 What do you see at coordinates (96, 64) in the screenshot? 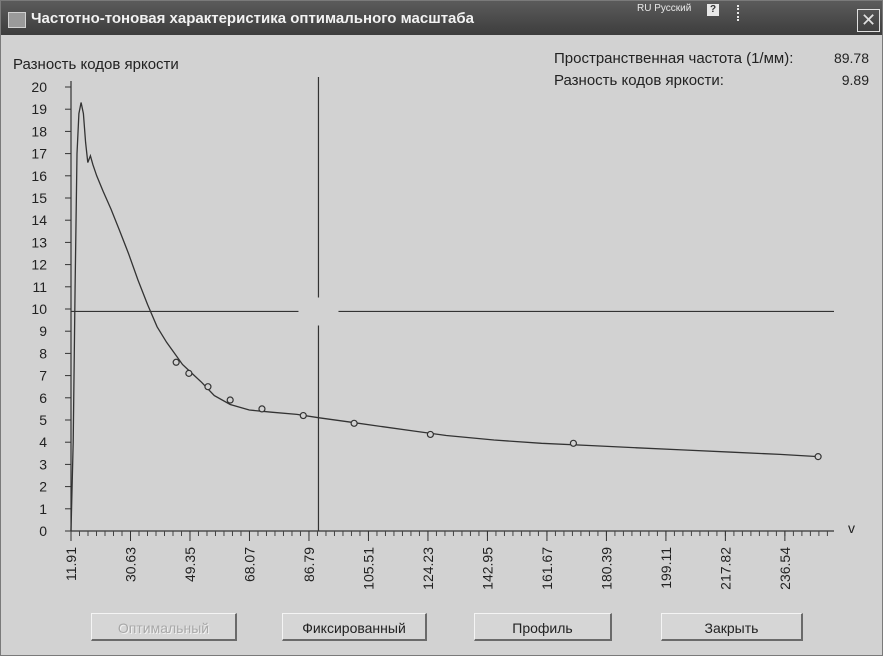
I see `y-axis-title: Разность кодов яркости` at bounding box center [96, 64].